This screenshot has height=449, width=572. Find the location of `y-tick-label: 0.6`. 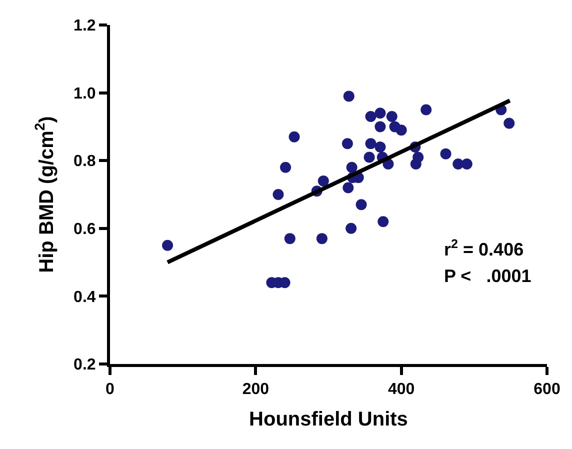

y-tick-label: 0.6 is located at coordinates (85, 229).